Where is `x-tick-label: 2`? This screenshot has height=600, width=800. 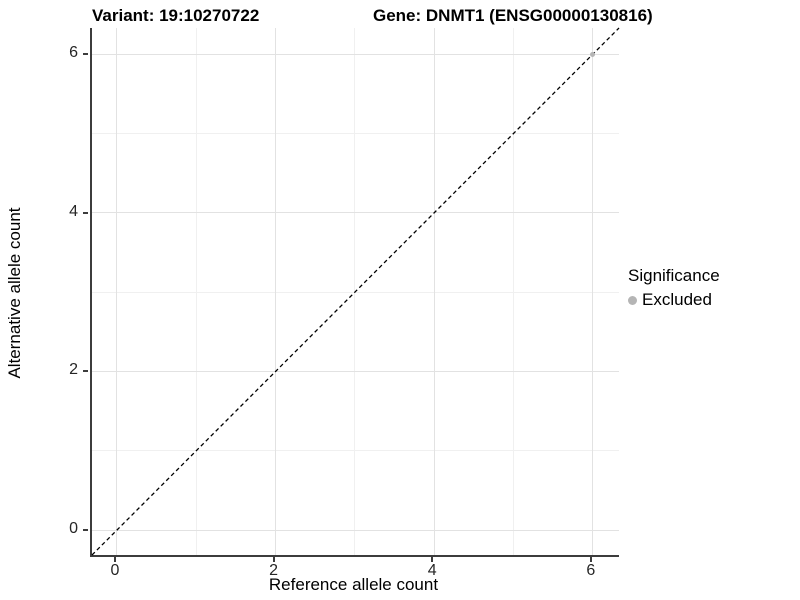
x-tick-label: 2 is located at coordinates (274, 570).